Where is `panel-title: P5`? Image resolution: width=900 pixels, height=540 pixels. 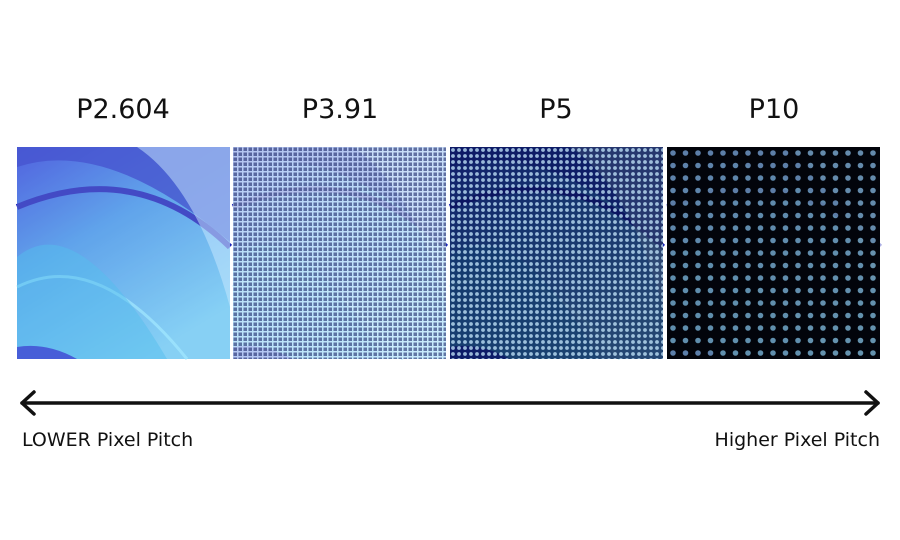
panel-title: P5 is located at coordinates (555, 109).